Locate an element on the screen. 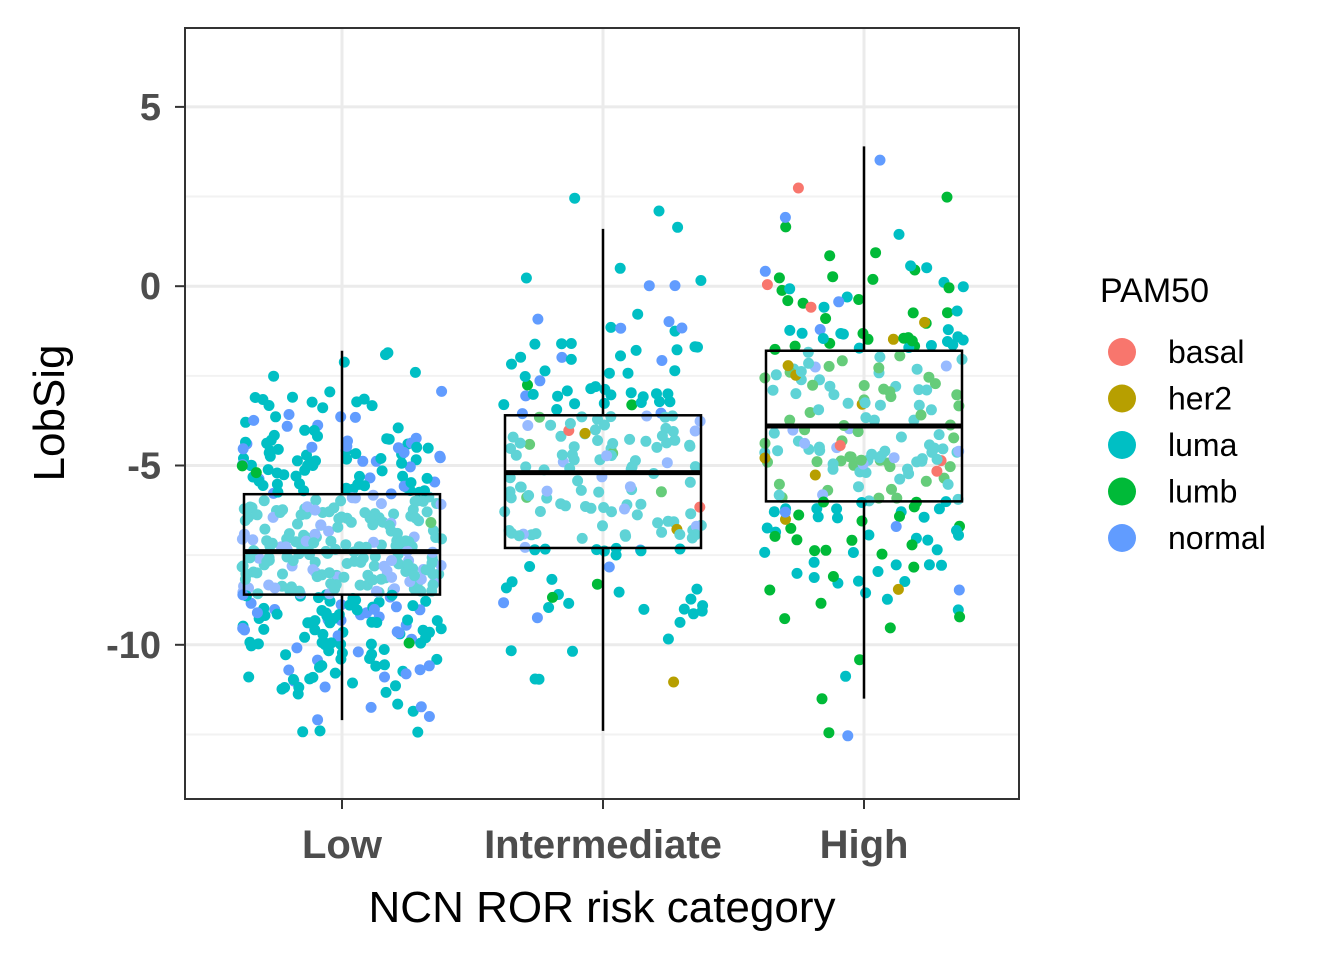 This screenshot has width=1344, height=960. box-iqr is located at coordinates (603, 482).